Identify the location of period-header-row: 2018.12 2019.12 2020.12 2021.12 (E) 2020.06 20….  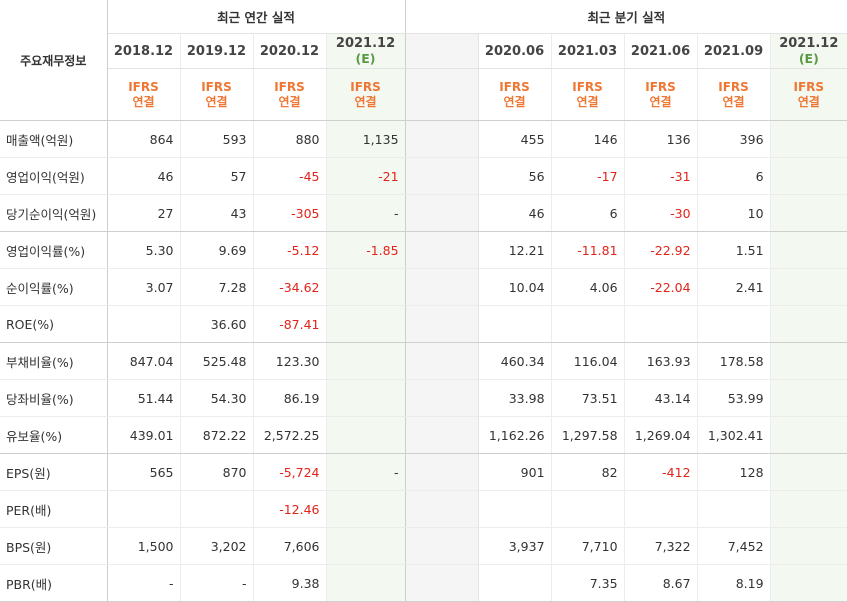
(423, 51).